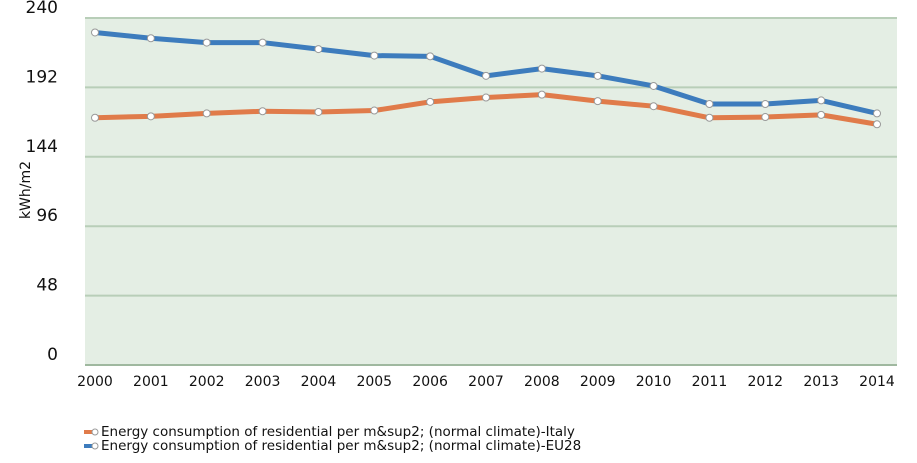 The image size is (917, 463). What do you see at coordinates (486, 382) in the screenshot?
I see `x-tick-label: 2007` at bounding box center [486, 382].